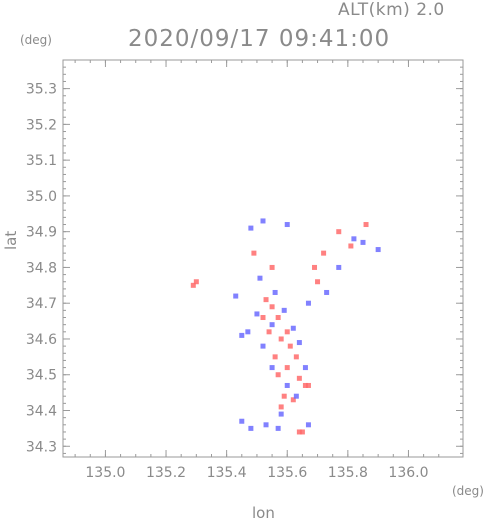 Image resolution: width=491 pixels, height=522 pixels. Describe the element at coordinates (41, 90) in the screenshot. I see `y-tick-label: 35.3` at that location.